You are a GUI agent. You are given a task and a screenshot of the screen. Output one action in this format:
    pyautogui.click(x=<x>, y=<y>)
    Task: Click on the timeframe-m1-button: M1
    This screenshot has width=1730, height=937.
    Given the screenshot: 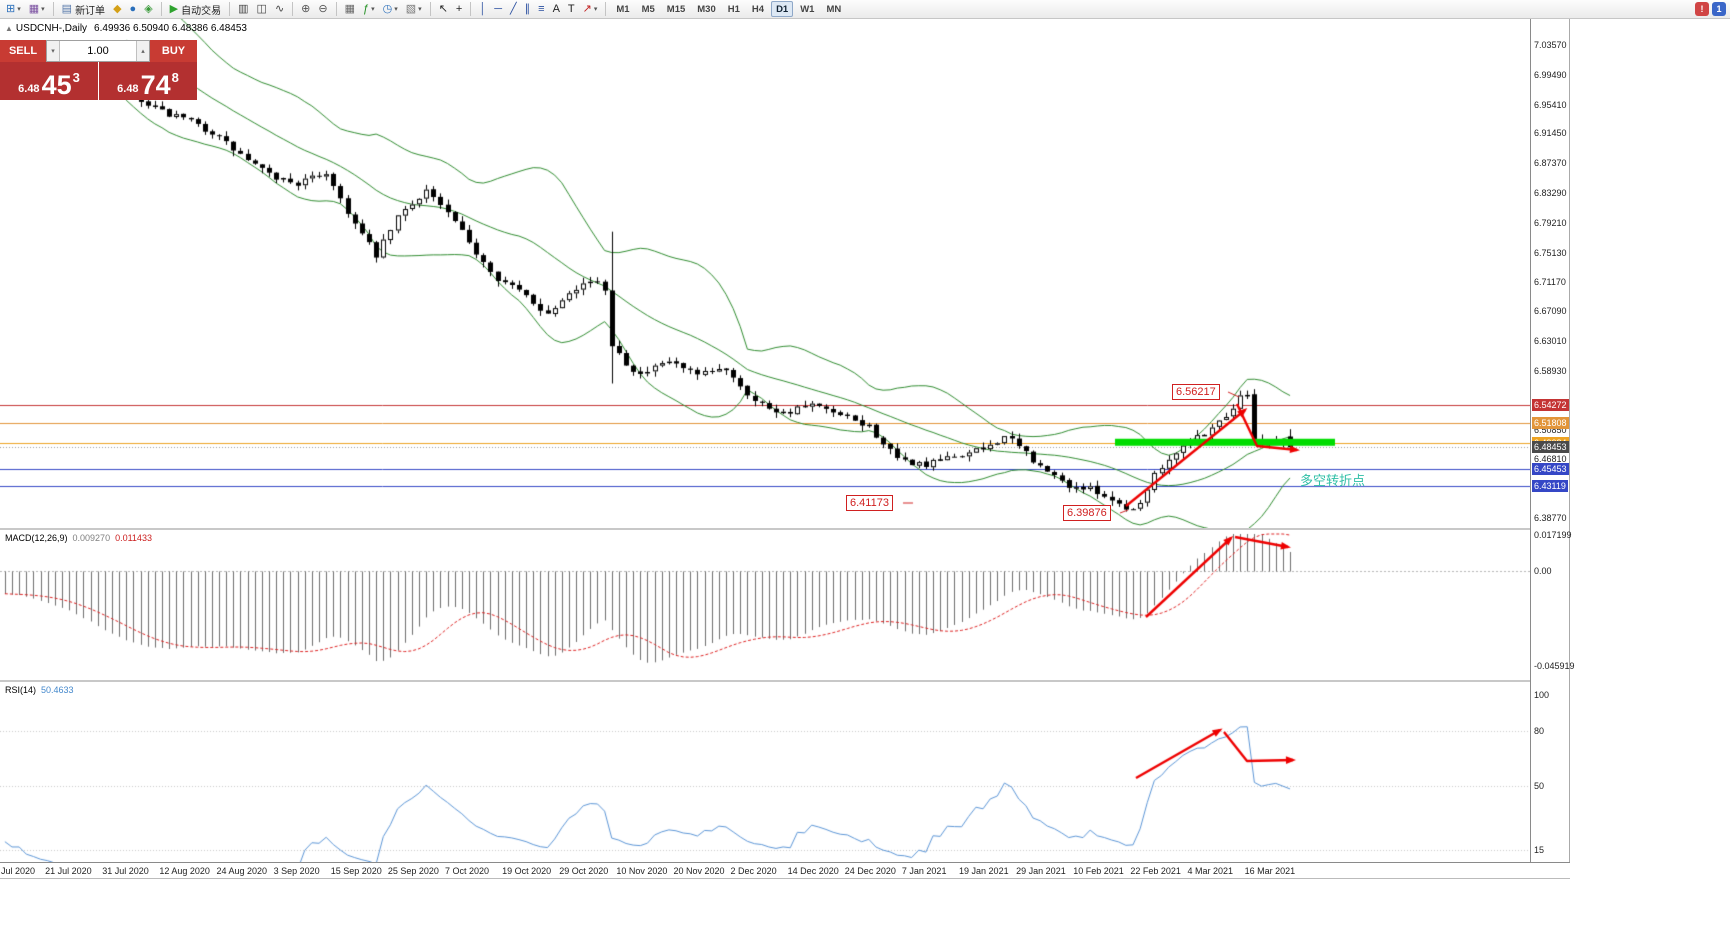 What is the action you would take?
    pyautogui.click(x=623, y=9)
    